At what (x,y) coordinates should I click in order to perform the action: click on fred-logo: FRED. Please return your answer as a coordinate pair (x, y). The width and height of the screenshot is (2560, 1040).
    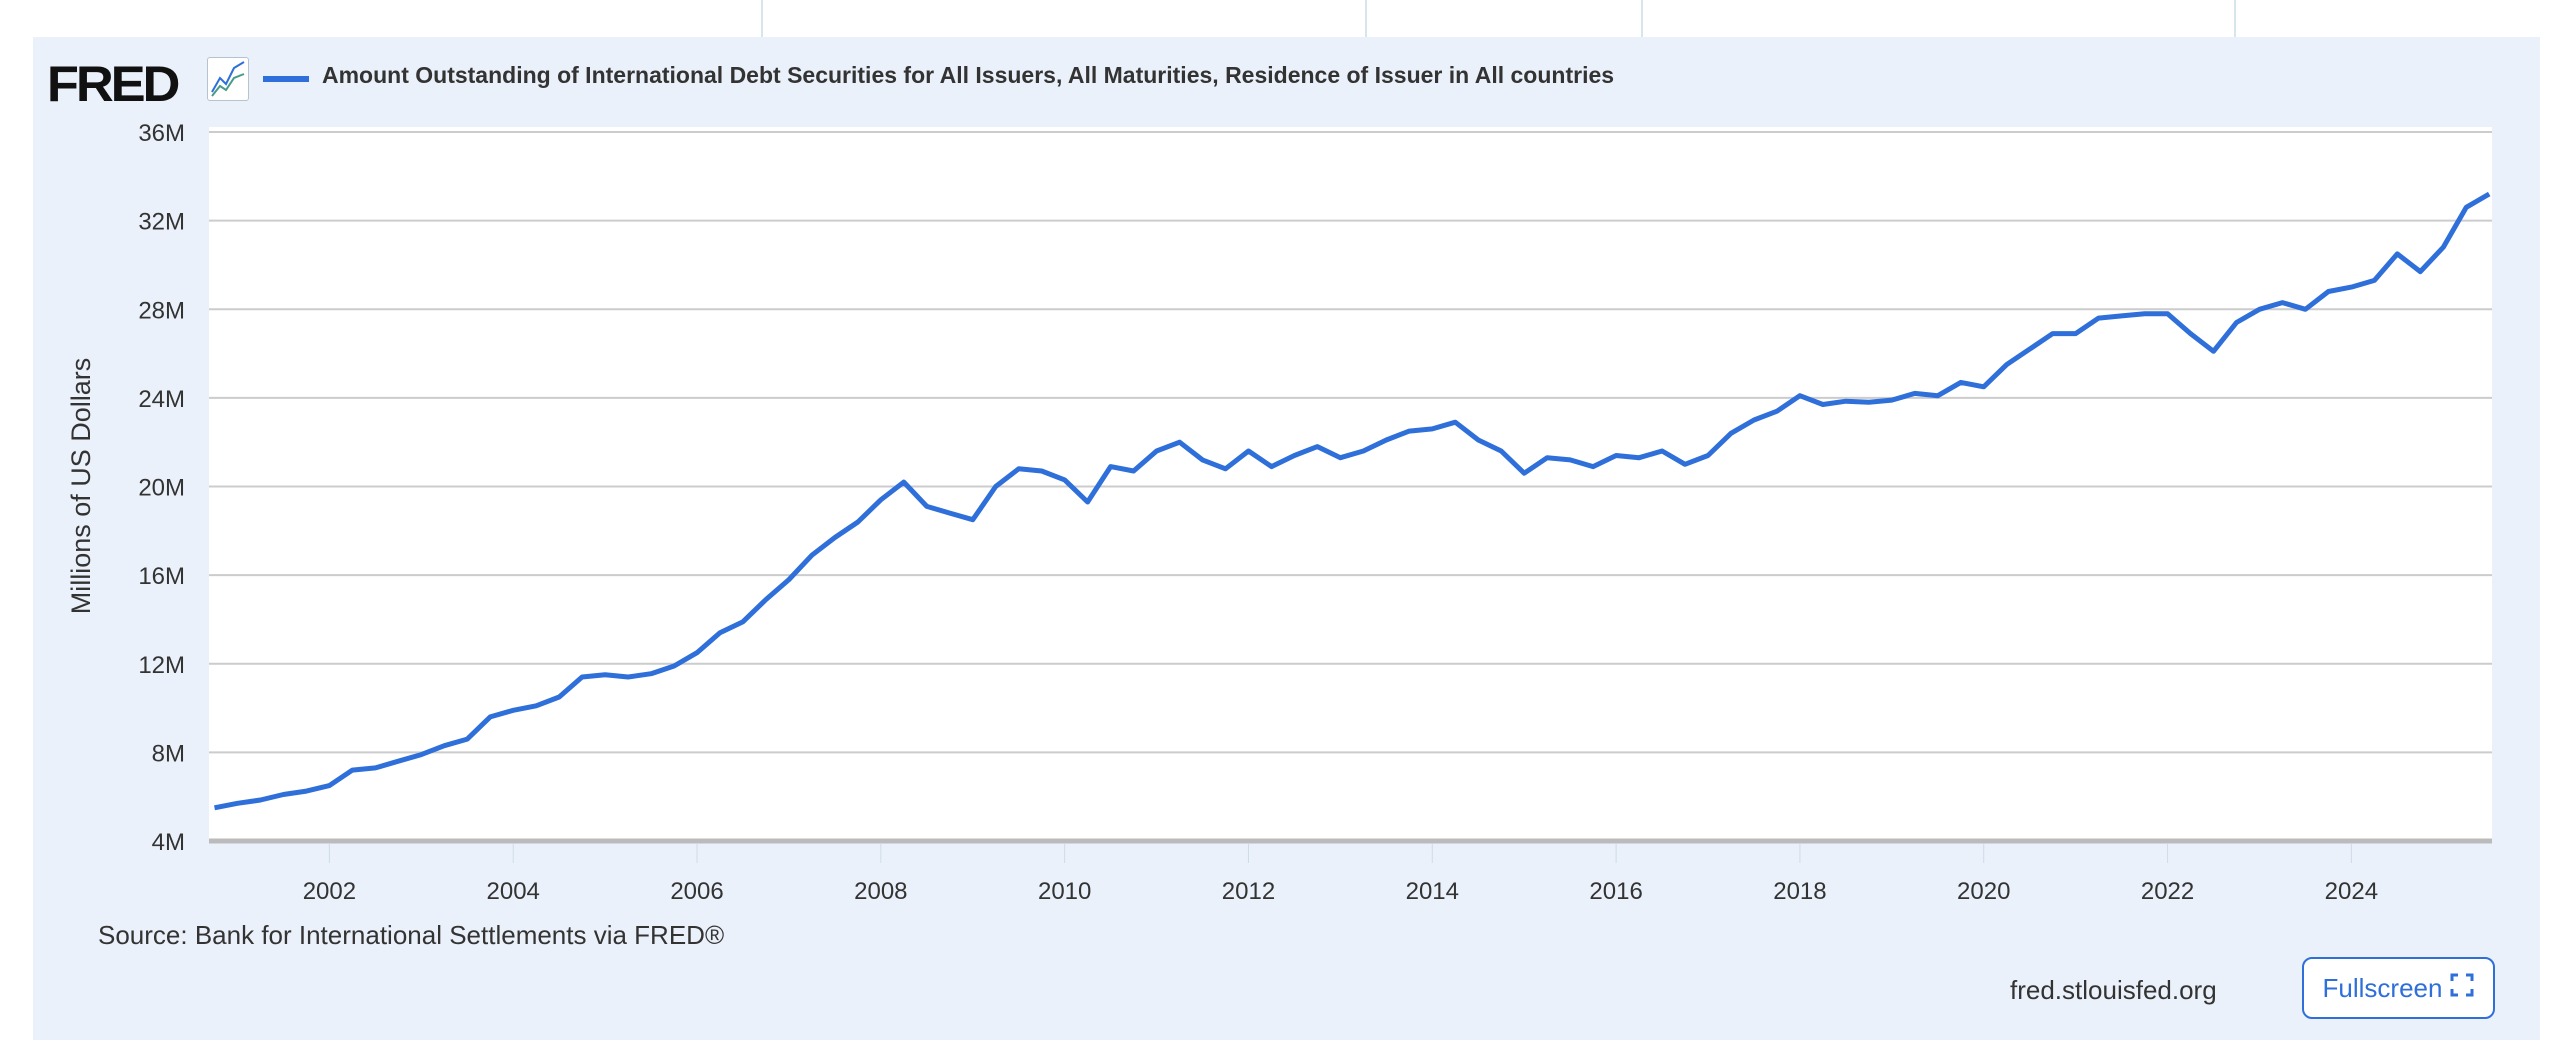
    Looking at the image, I should click on (113, 84).